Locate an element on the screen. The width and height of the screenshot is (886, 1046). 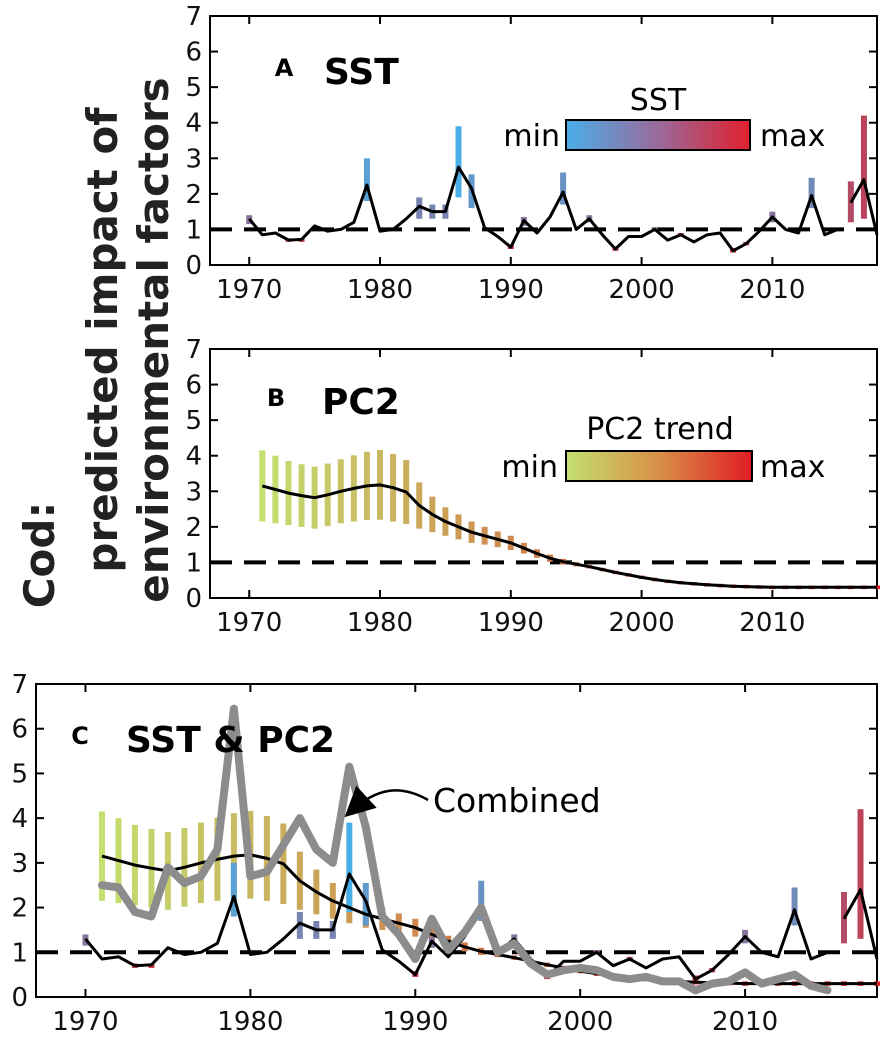
y-axis-label-line1: Cod: is located at coordinates (39, 555).